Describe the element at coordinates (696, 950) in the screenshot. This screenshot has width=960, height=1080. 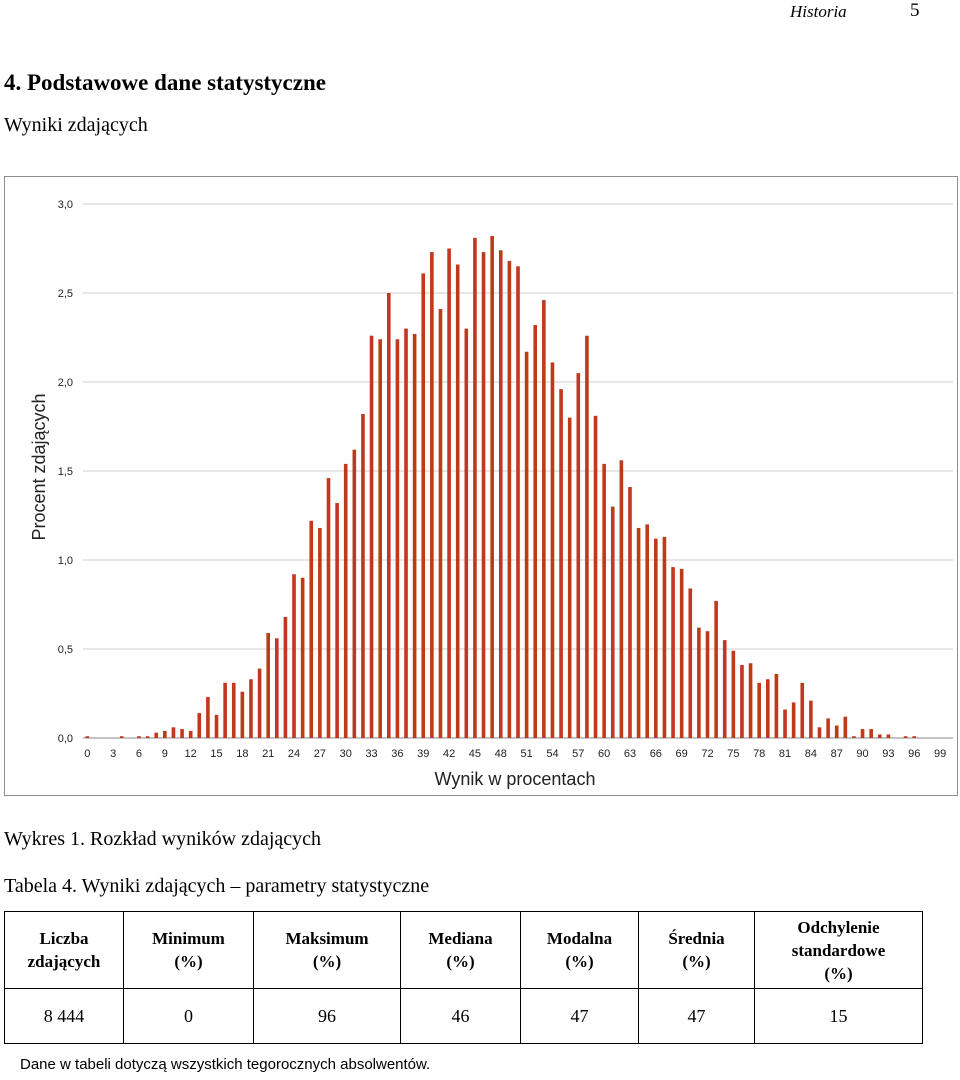
I see `header-mean: Średnia (%)` at that location.